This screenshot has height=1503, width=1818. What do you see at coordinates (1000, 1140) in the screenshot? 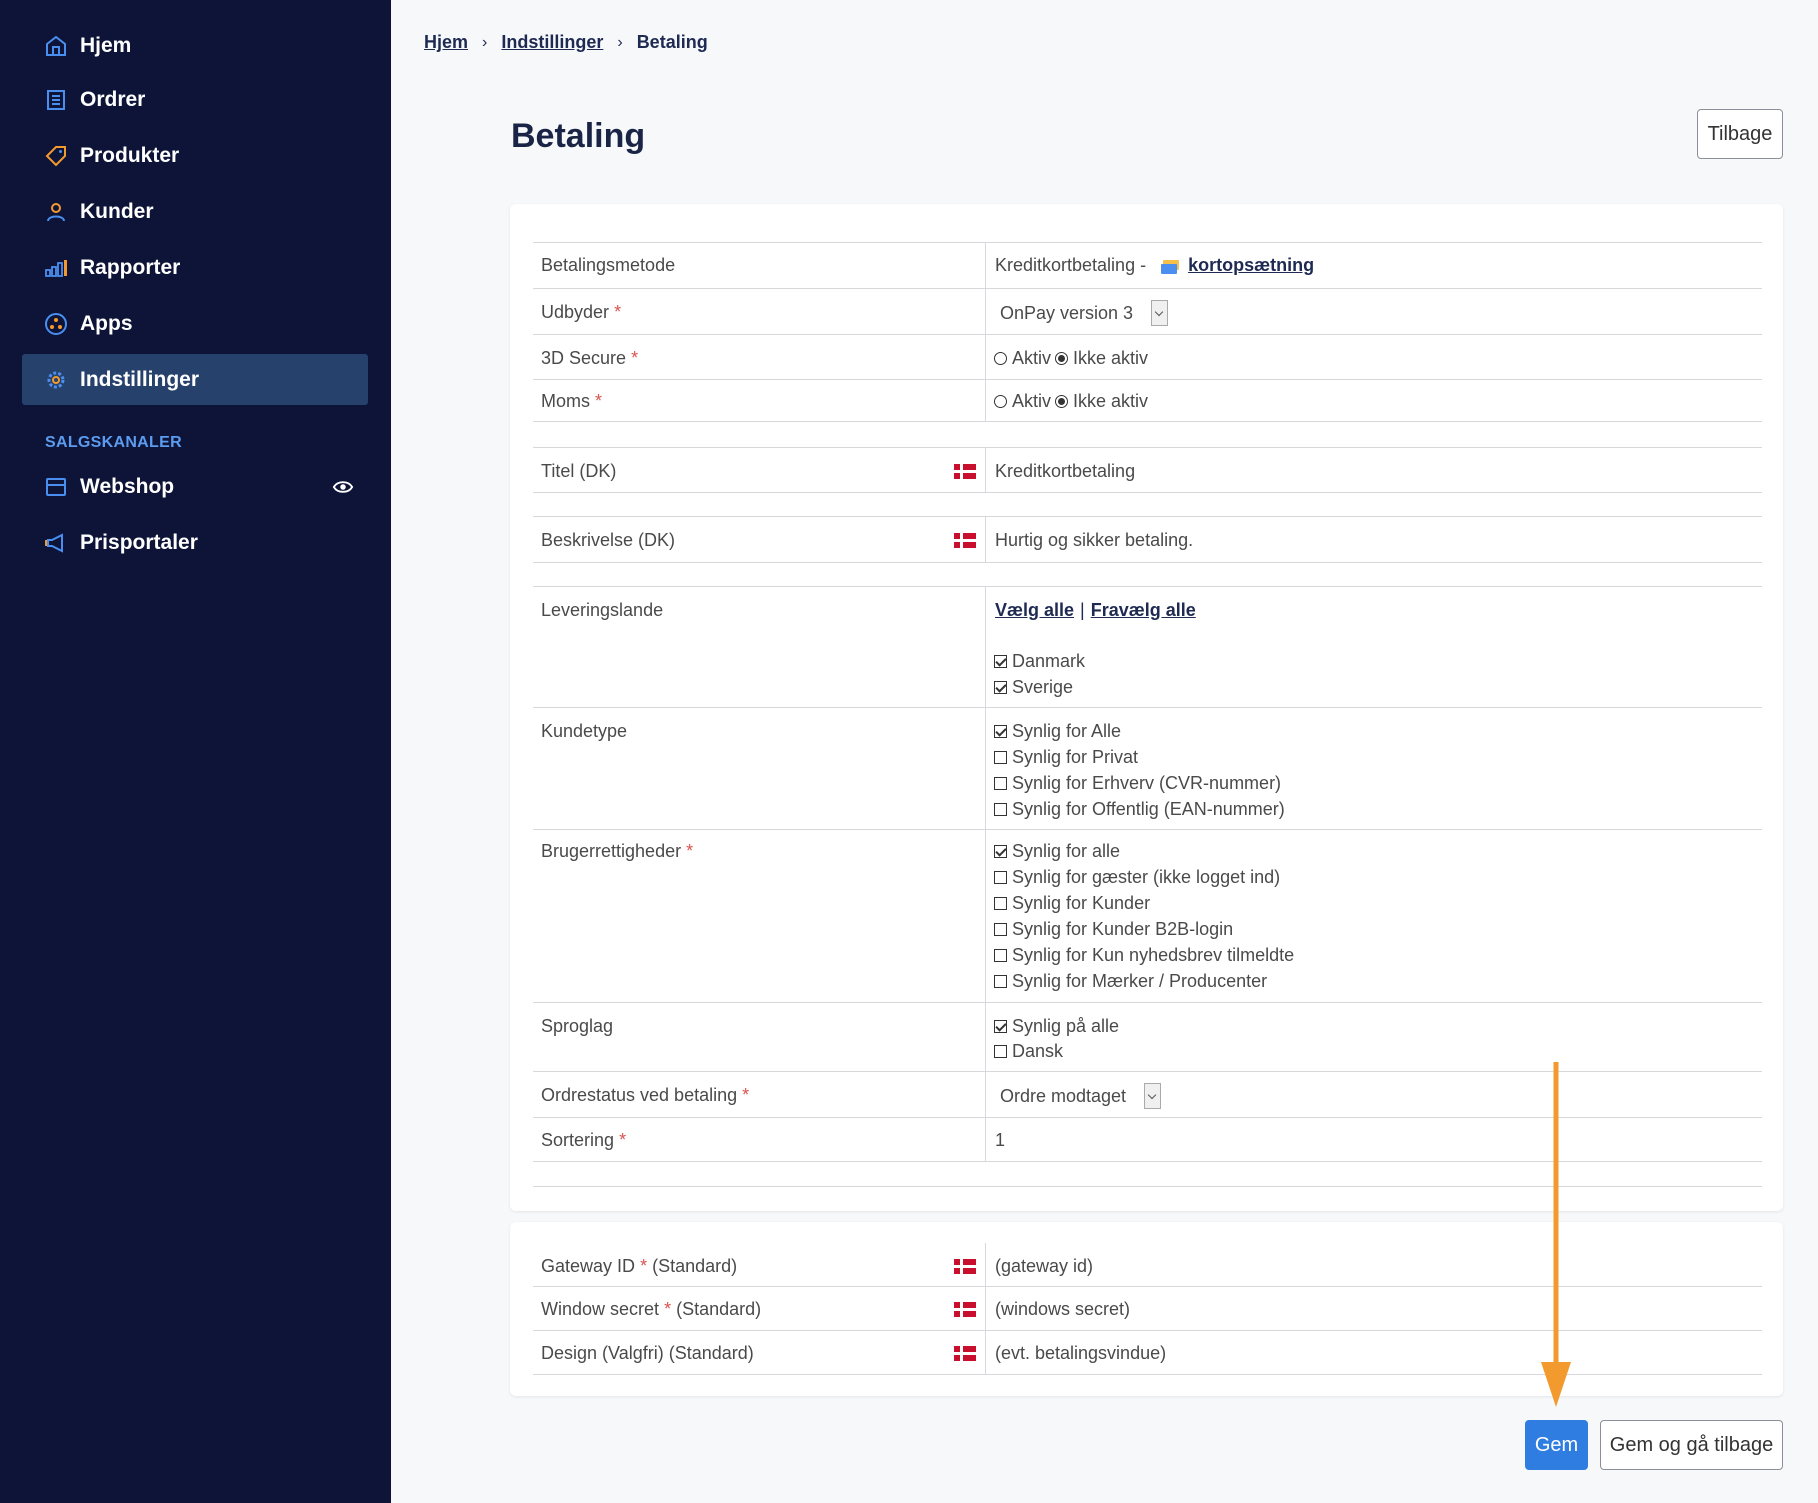
I see `sorting-input: 1` at bounding box center [1000, 1140].